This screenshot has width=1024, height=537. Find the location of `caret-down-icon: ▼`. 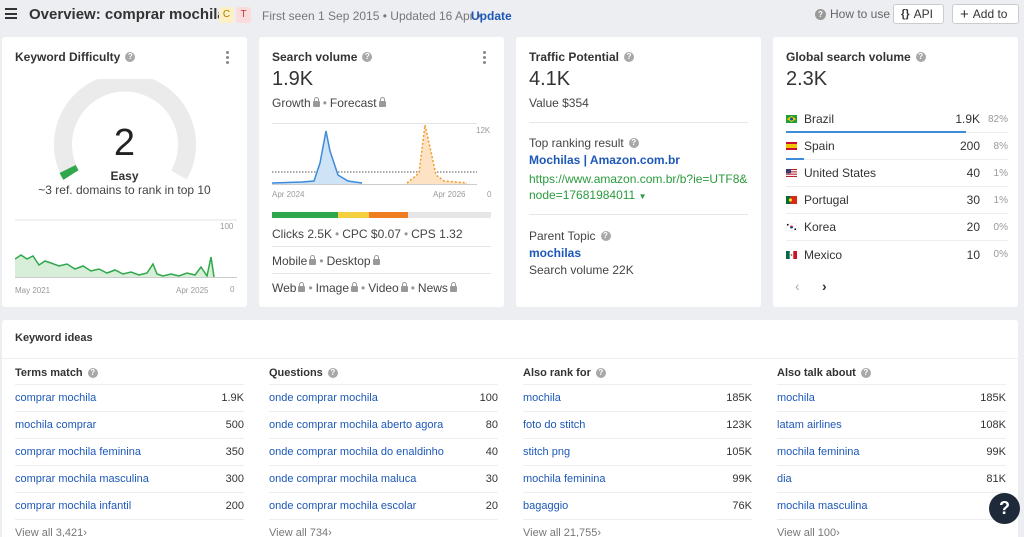

caret-down-icon: ▼ is located at coordinates (642, 196).